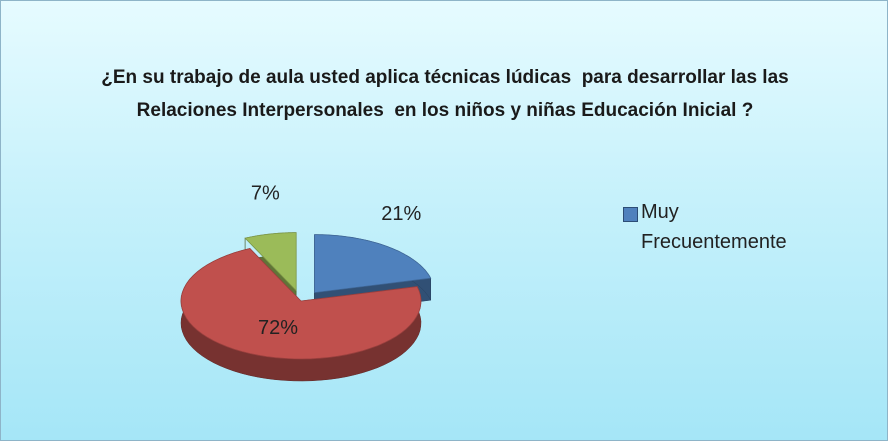  Describe the element at coordinates (265, 194) in the screenshot. I see `data-label: 7%` at that location.